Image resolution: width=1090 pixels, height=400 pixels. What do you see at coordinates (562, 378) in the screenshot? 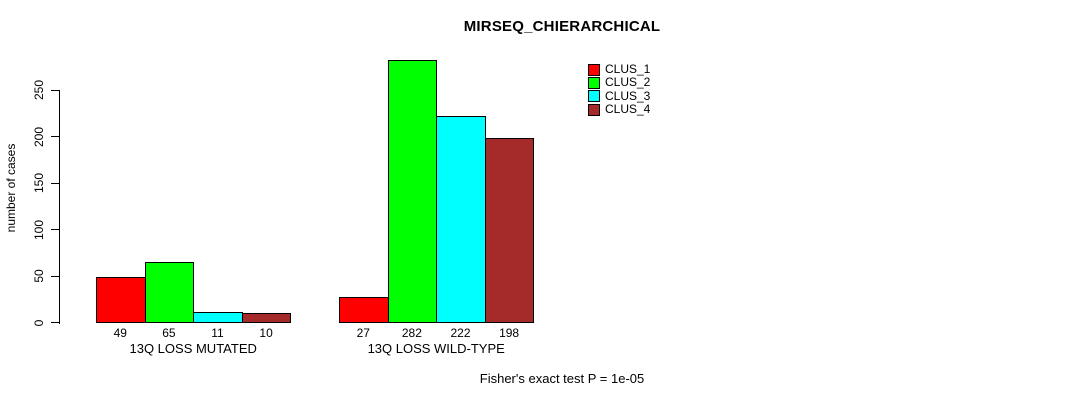
I see `fisher-test-annotation: Fisher's exact test P = 1e-05` at bounding box center [562, 378].